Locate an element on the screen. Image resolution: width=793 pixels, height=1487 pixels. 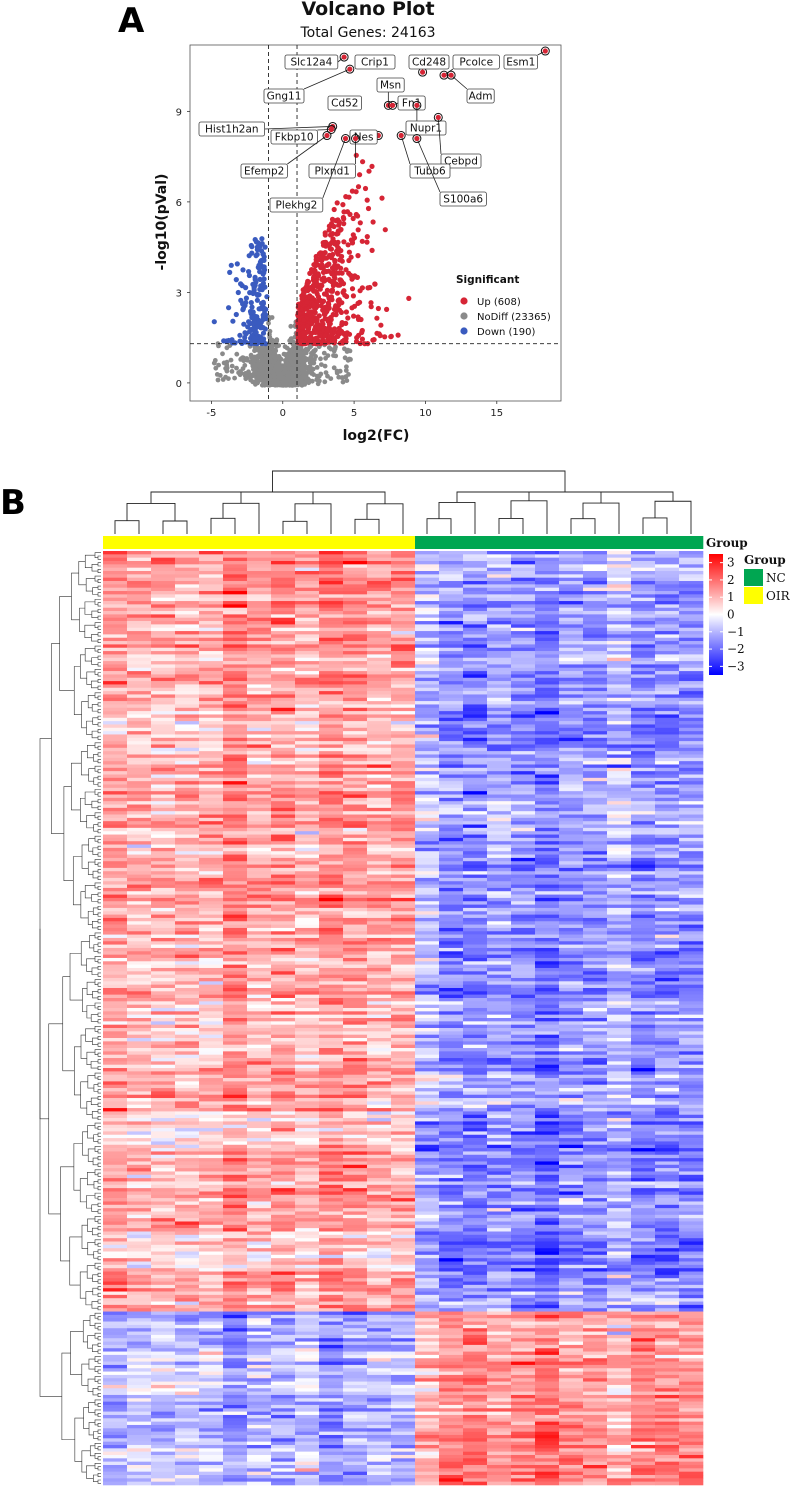
column-dendrogram is located at coordinates (403, 502).